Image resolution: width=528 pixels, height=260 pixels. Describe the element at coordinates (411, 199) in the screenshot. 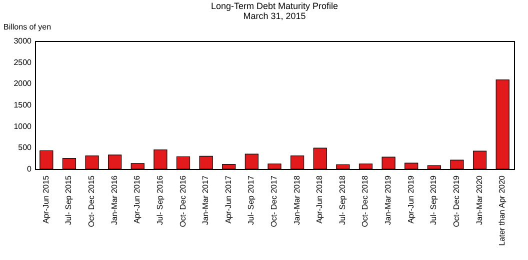

I see `x-tick-label: Apr-Jun 2019` at that location.